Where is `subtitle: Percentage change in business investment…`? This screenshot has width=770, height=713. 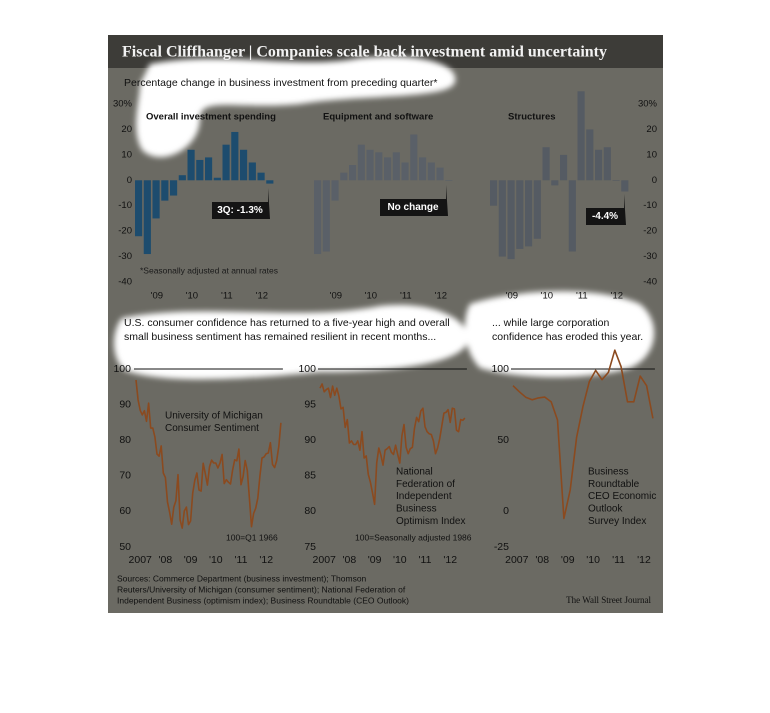 subtitle: Percentage change in business investment… is located at coordinates (280, 83).